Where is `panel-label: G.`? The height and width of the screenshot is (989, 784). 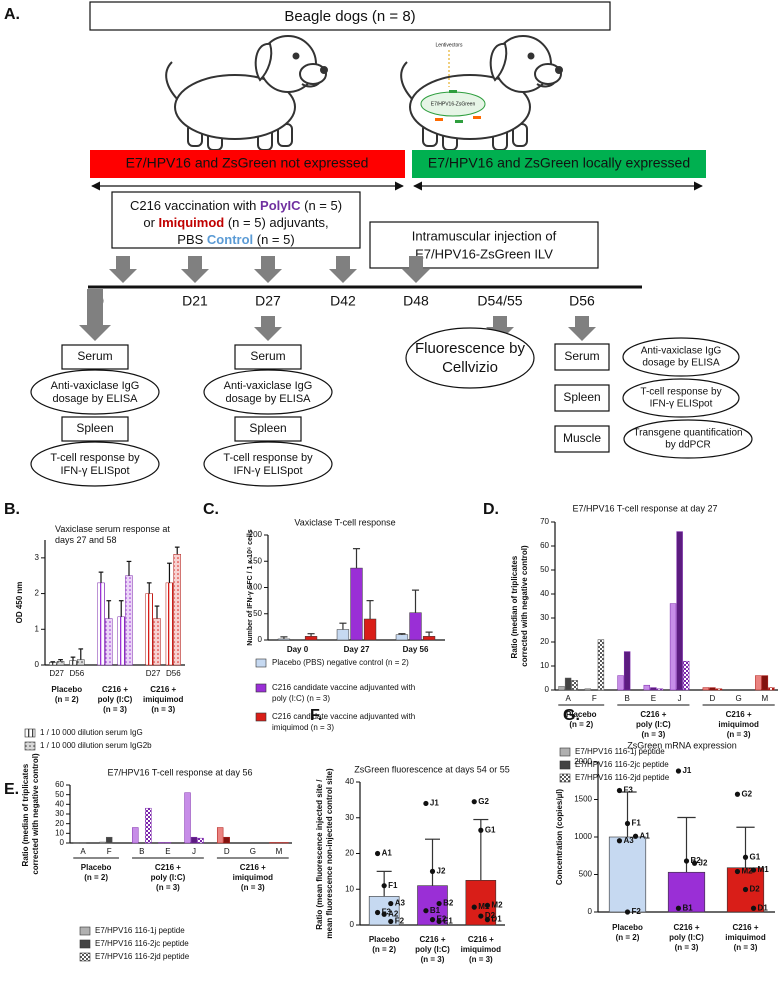 panel-label: G. is located at coordinates (571, 715).